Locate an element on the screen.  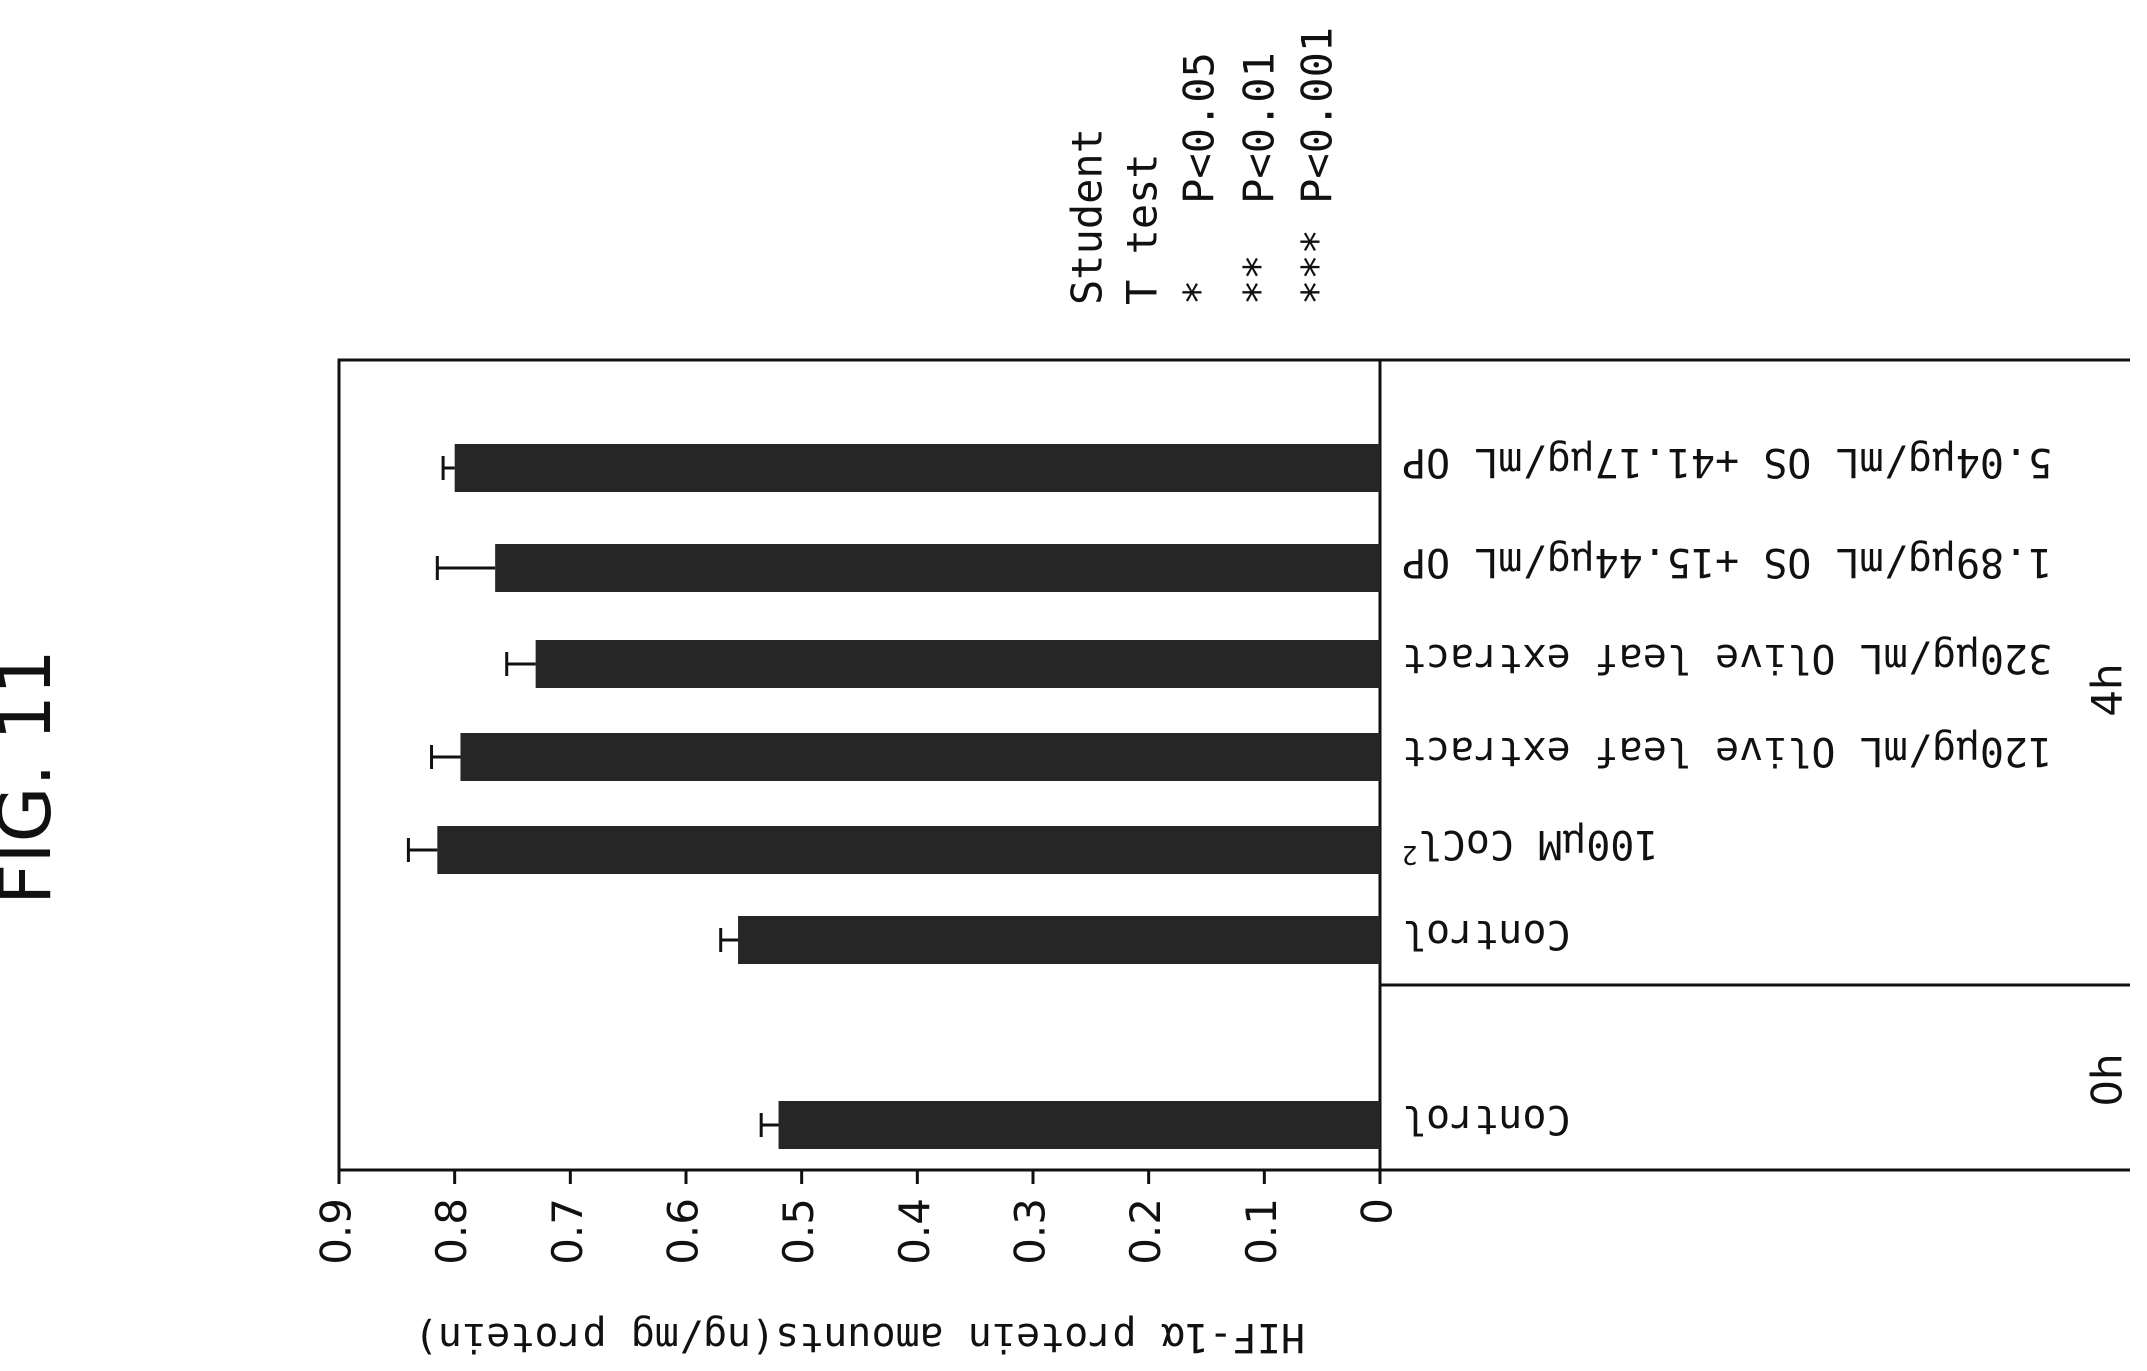
category-label-text: 100μM CoCl is located at coordinates (1538, 844).